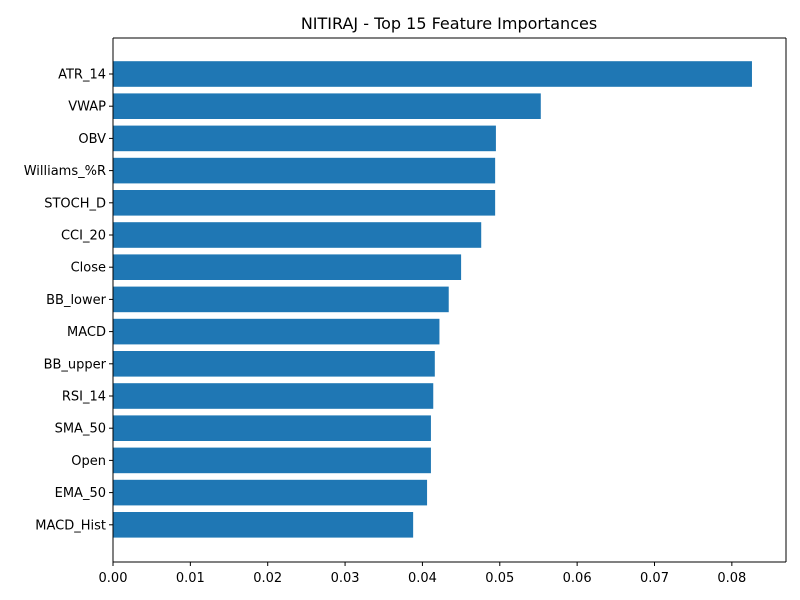 This screenshot has height=600, width=800. Describe the element at coordinates (70, 525) in the screenshot. I see `y-tick-label-macd-hist: MACD_Hist` at that location.